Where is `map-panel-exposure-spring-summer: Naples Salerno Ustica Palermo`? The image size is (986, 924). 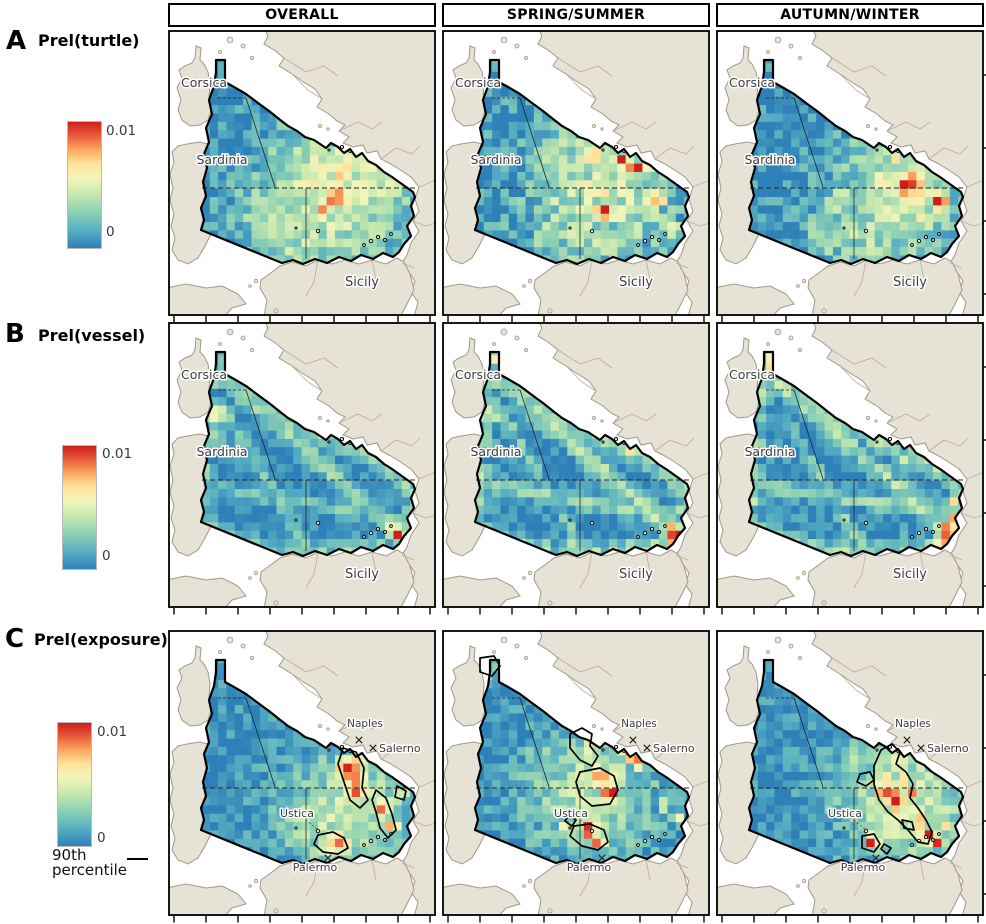 map-panel-exposure-spring-summer: Naples Salerno Ustica Palermo is located at coordinates (580, 777).